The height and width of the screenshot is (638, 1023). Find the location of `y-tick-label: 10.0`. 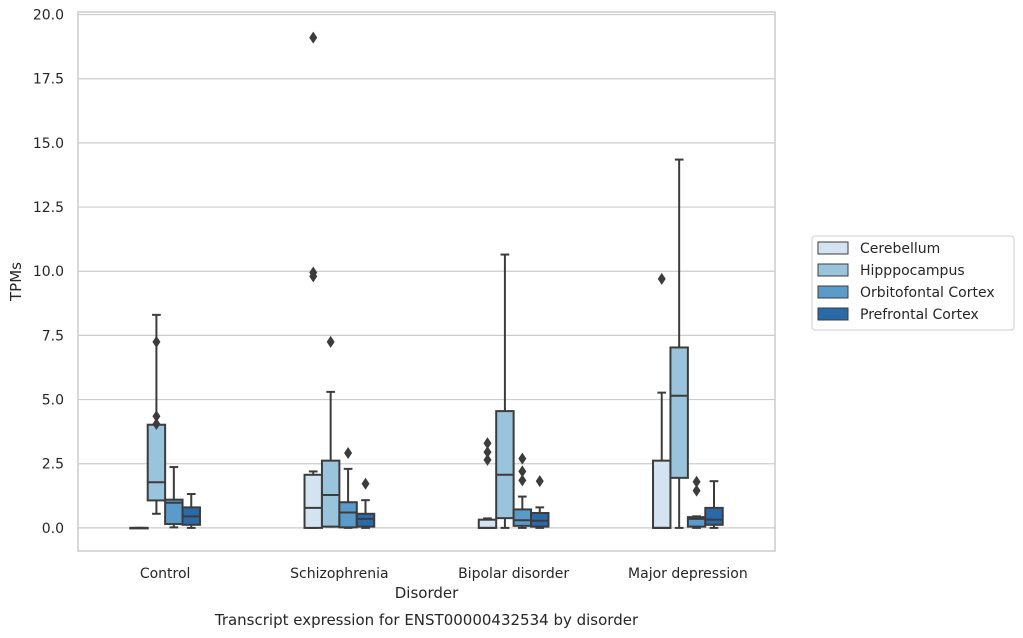

y-tick-label: 10.0 is located at coordinates (48, 272).